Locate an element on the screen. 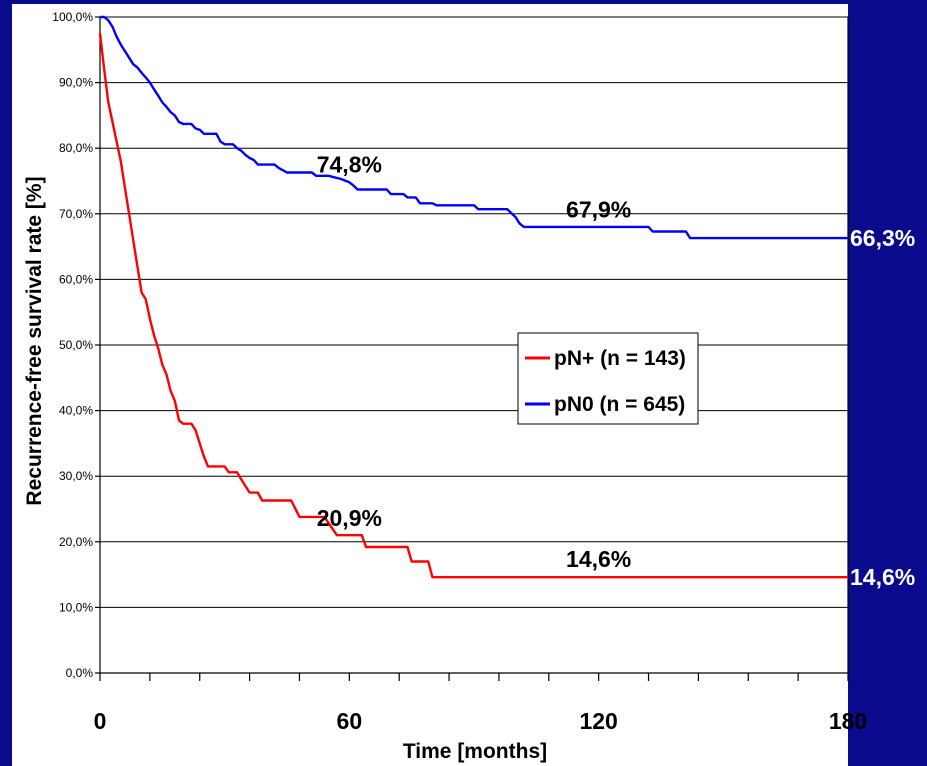 Image resolution: width=927 pixels, height=766 pixels. x-axis-ticks: 0 60 120 180 is located at coordinates (480, 703).